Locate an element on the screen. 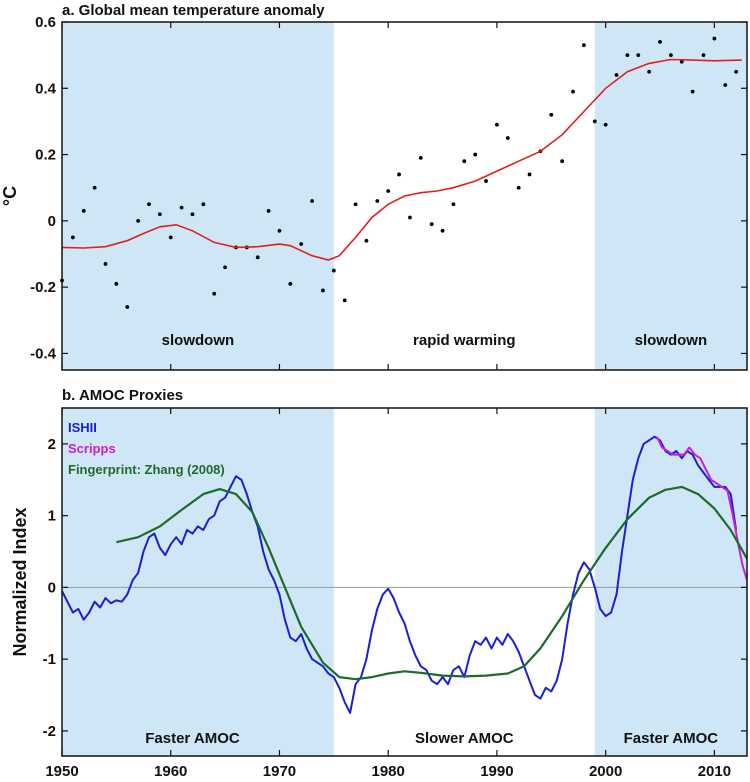 Image resolution: width=750 pixels, height=782 pixels. y-tick-label: -1 is located at coordinates (49, 659).